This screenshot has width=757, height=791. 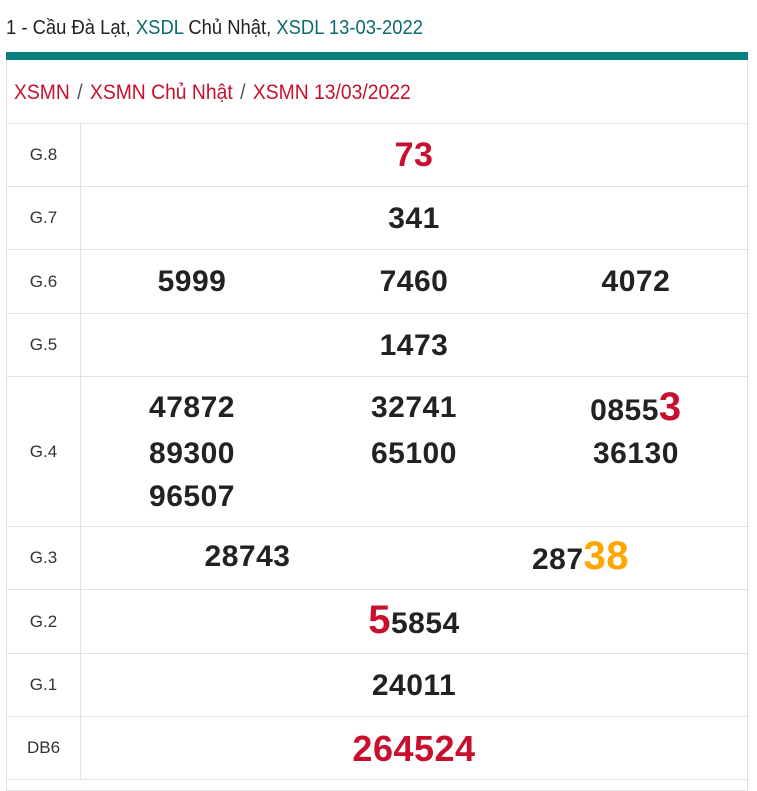 I want to click on prize-number: 89300, so click(x=192, y=453).